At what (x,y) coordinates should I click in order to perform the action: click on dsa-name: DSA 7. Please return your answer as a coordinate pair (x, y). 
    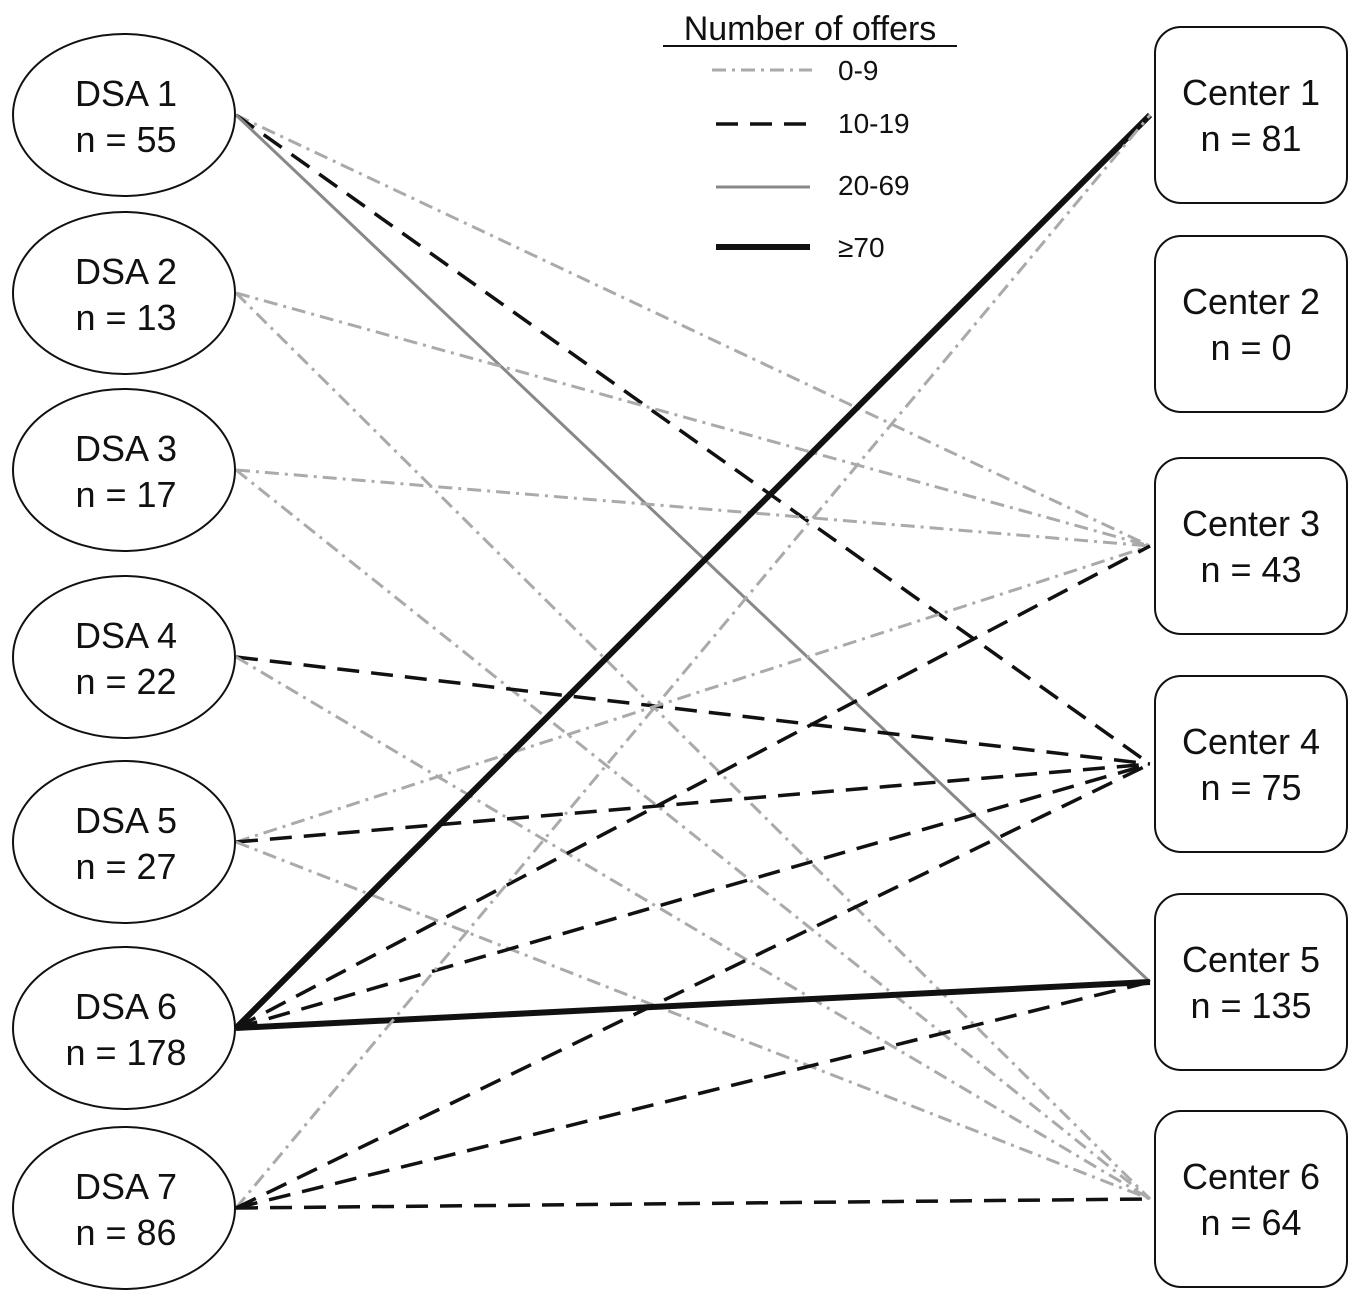
    Looking at the image, I should click on (126, 1186).